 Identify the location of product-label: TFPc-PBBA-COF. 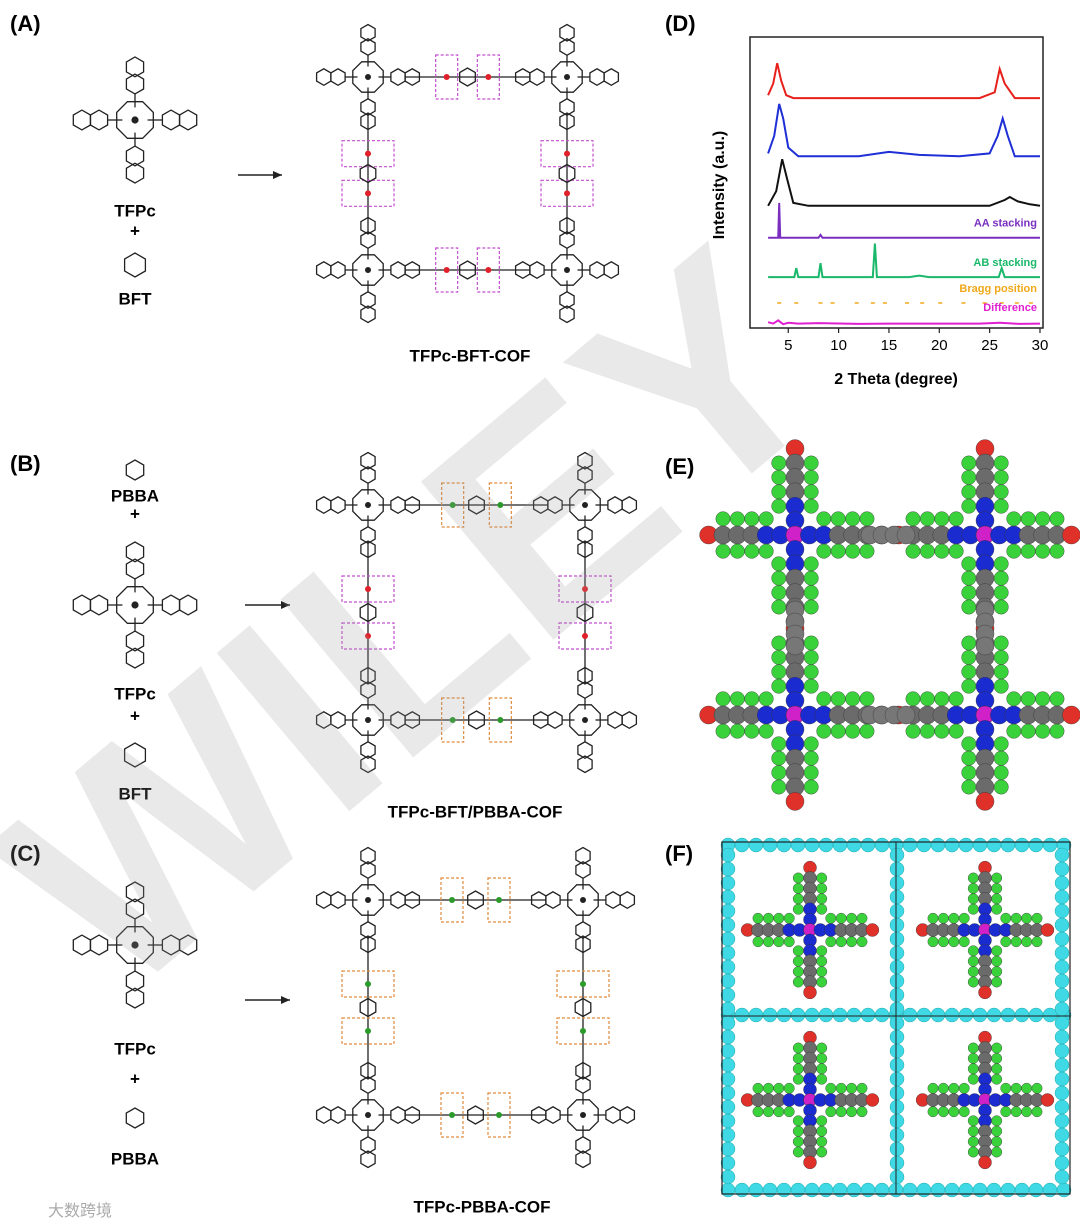
(482, 1206).